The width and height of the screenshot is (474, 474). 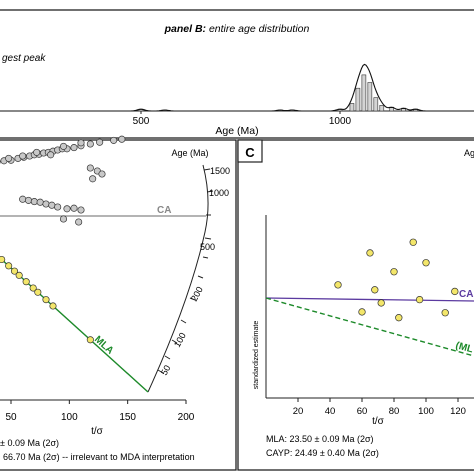 What do you see at coordinates (103, 345) in the screenshot?
I see `mla-label: MLA` at bounding box center [103, 345].